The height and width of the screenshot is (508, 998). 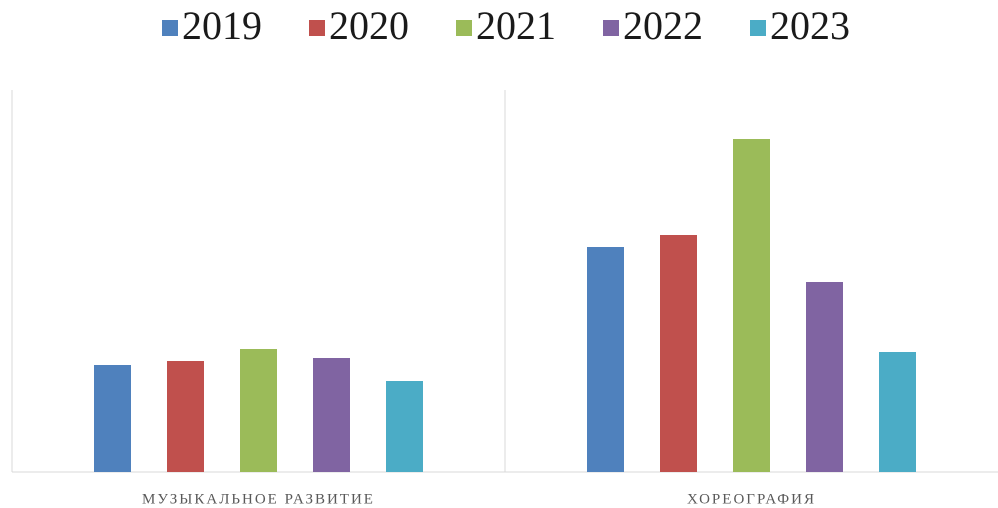 What do you see at coordinates (810, 25) in the screenshot?
I see `legend-label: 2023` at bounding box center [810, 25].